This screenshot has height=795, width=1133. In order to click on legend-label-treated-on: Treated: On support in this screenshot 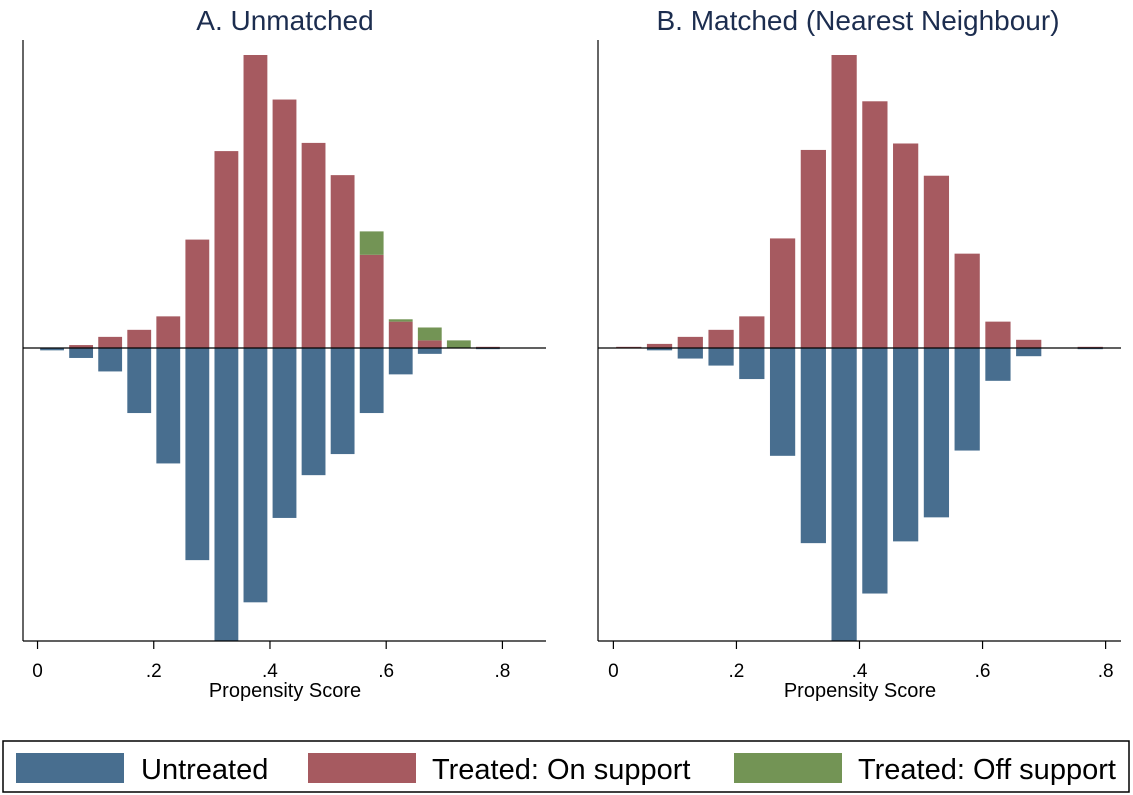, I will do `click(561, 770)`.